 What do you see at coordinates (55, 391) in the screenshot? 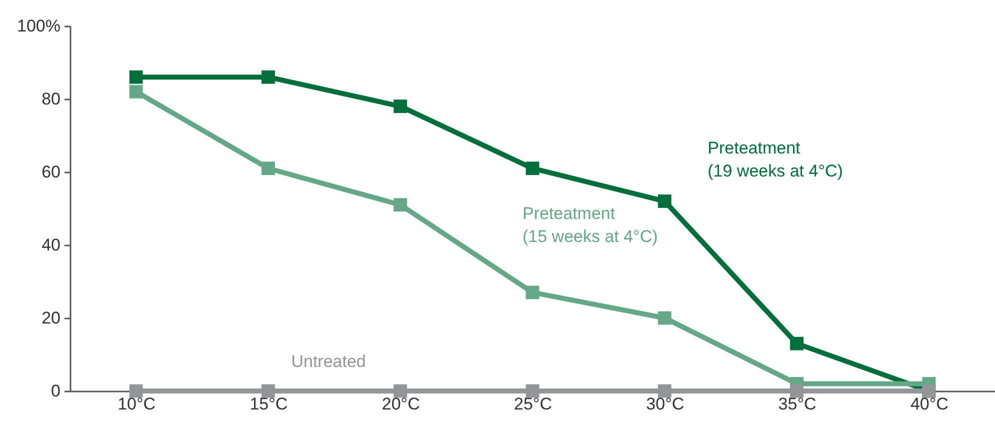
I see `y-tick-label: 0` at bounding box center [55, 391].